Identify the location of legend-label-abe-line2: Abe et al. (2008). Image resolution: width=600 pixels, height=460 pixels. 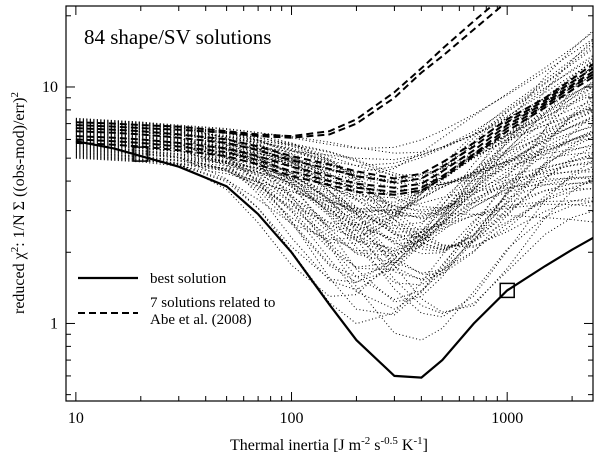
(201, 320).